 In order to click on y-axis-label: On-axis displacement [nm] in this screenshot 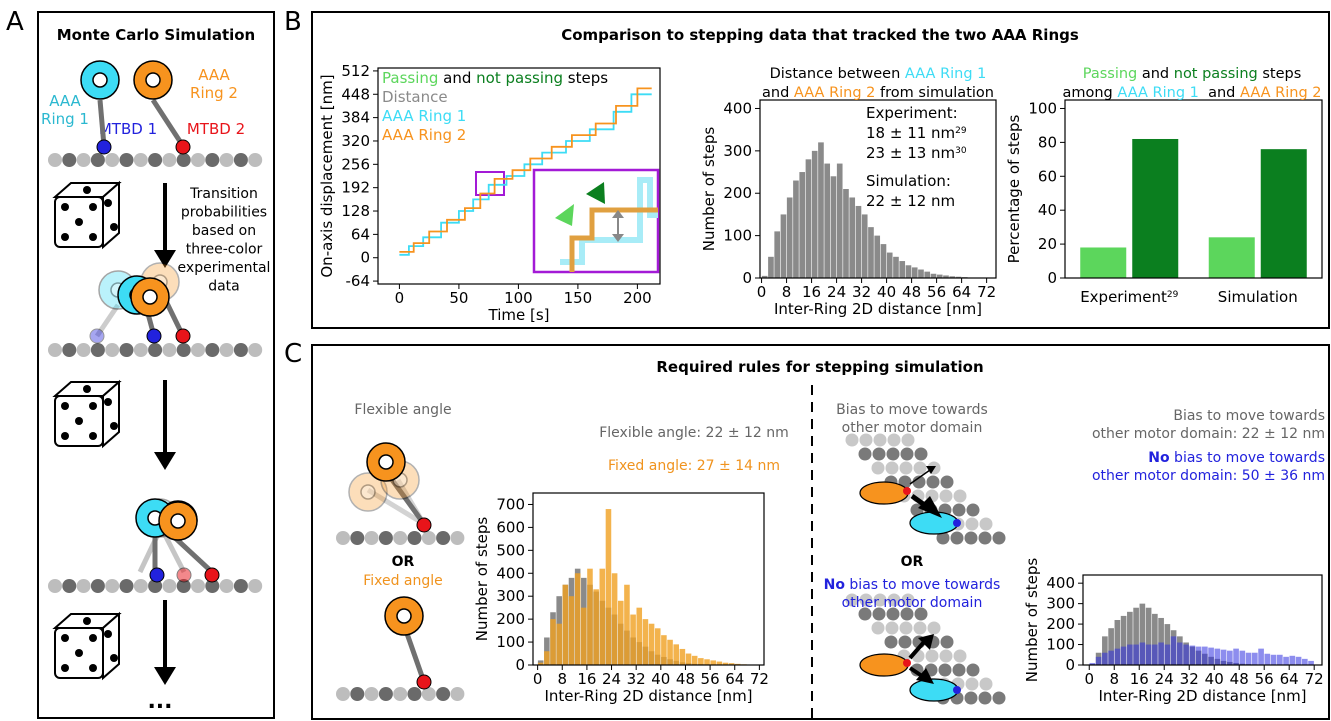, I will do `click(327, 175)`.